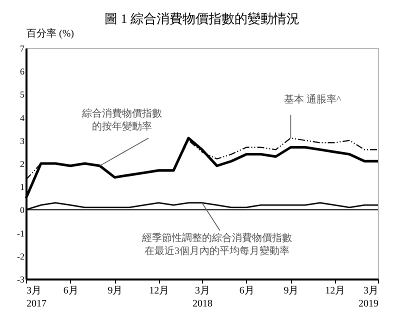  I want to click on text: 綜合消費物價指數的按年變動率, so click(121, 119).